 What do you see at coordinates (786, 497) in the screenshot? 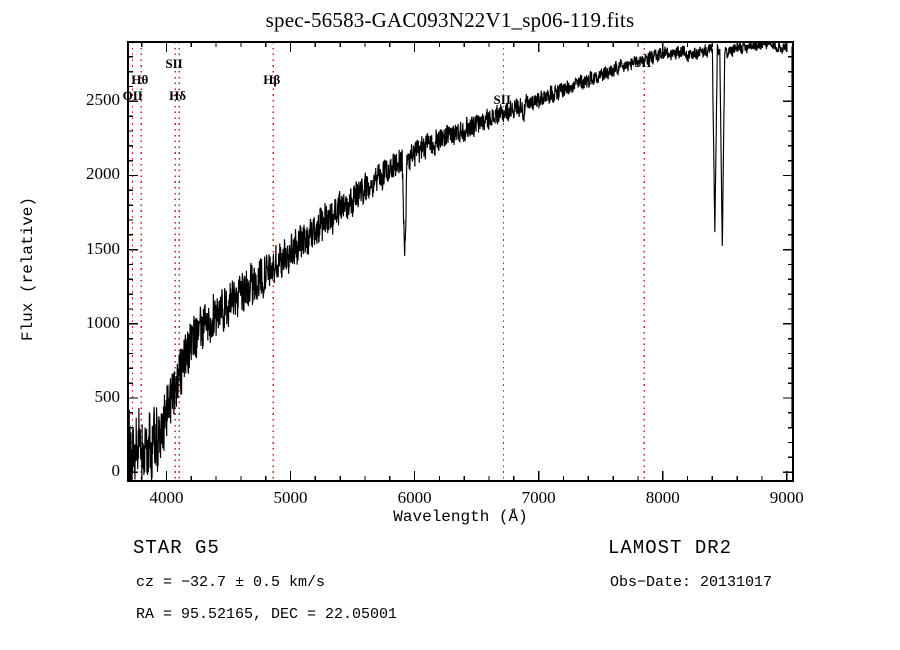
I see `x-tick-label: 9000` at bounding box center [786, 497].